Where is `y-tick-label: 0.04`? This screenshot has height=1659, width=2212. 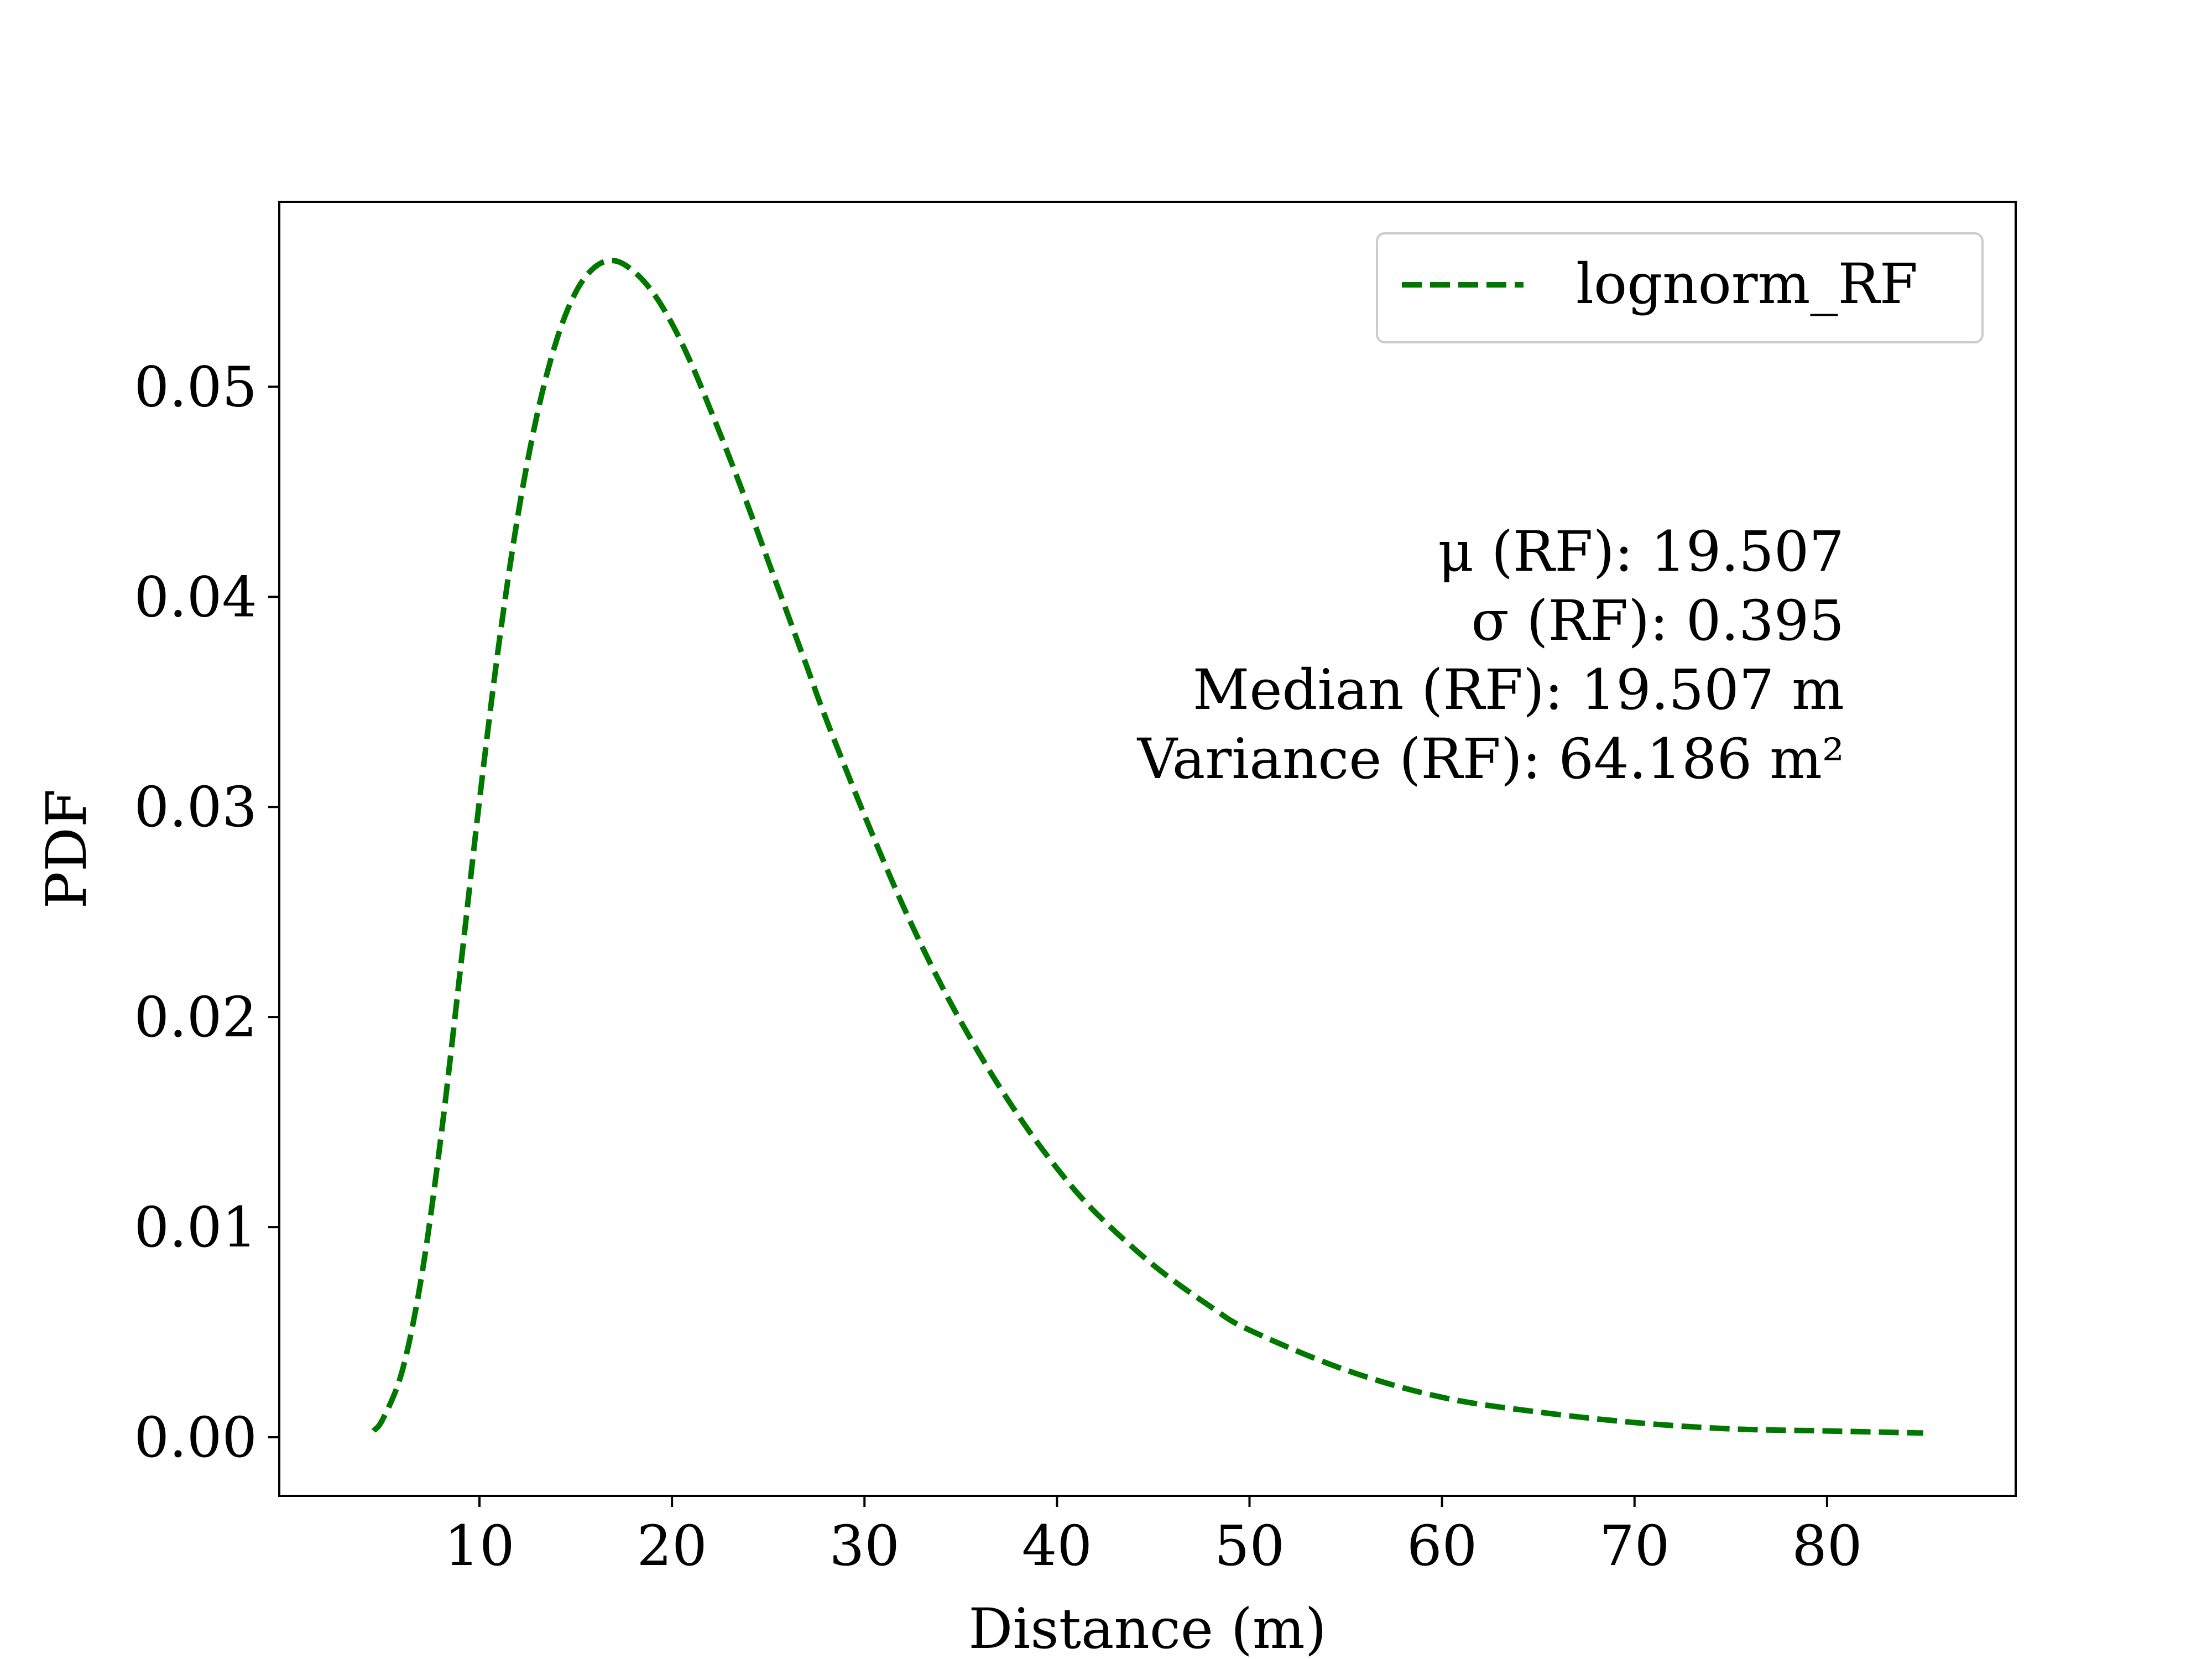 y-tick-label: 0.04 is located at coordinates (196, 597).